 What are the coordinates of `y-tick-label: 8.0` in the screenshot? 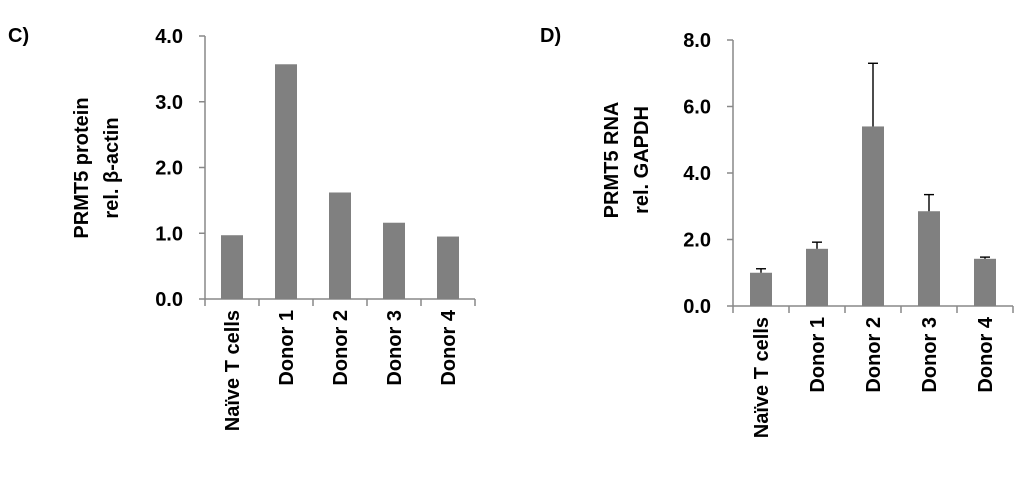 It's located at (697, 41).